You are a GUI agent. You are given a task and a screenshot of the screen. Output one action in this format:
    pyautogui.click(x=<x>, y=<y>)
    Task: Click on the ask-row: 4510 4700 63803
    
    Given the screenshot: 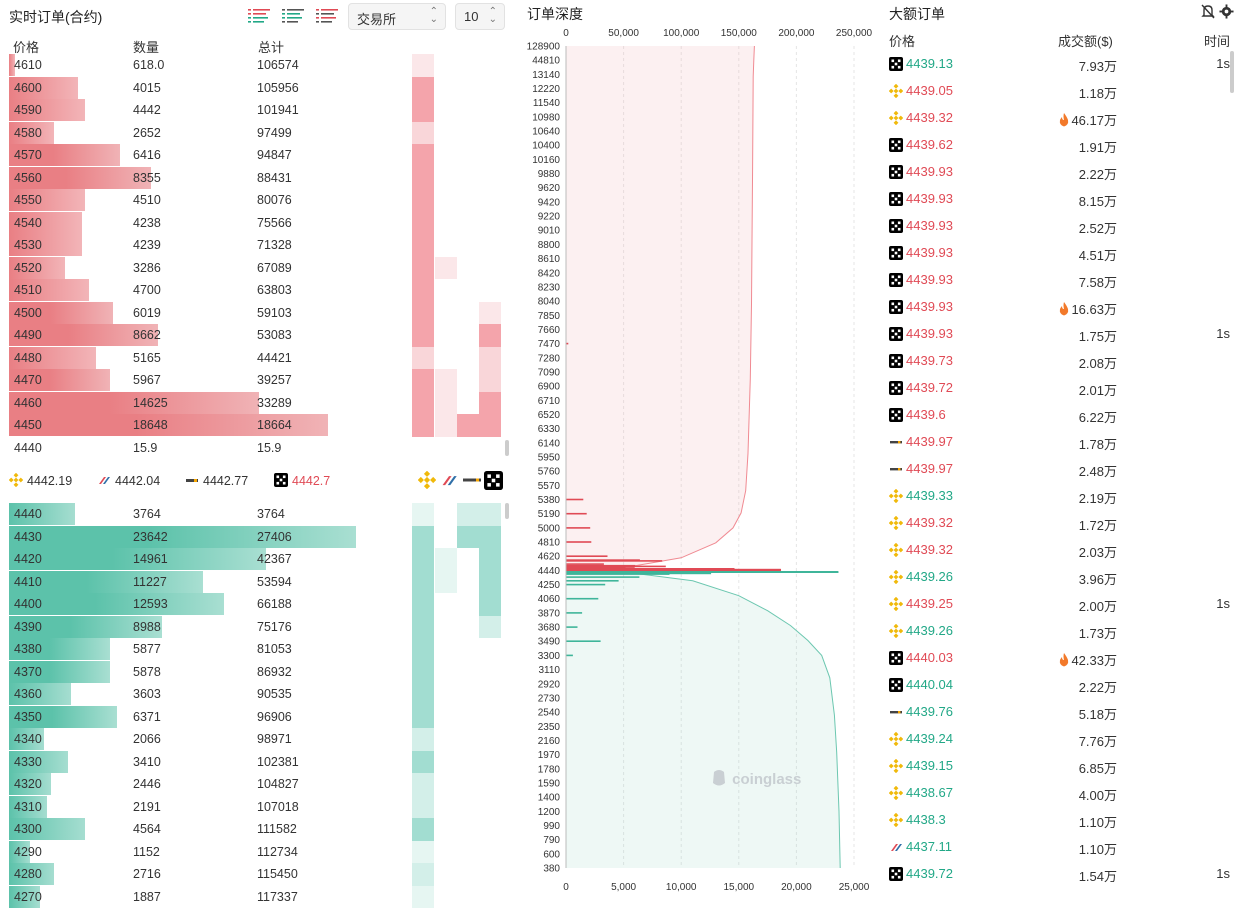 What is the action you would take?
    pyautogui.click(x=257, y=290)
    